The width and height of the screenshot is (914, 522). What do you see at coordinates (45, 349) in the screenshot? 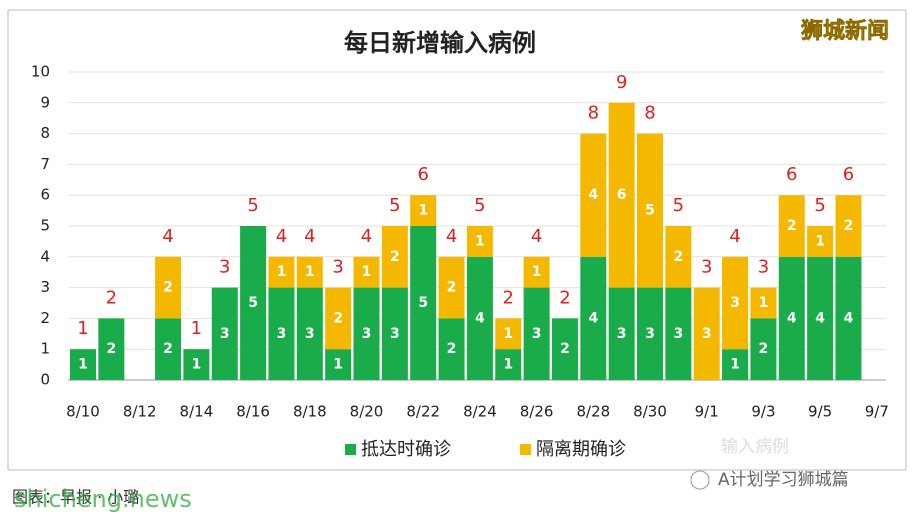
I see `y-tick-label: 1` at bounding box center [45, 349].